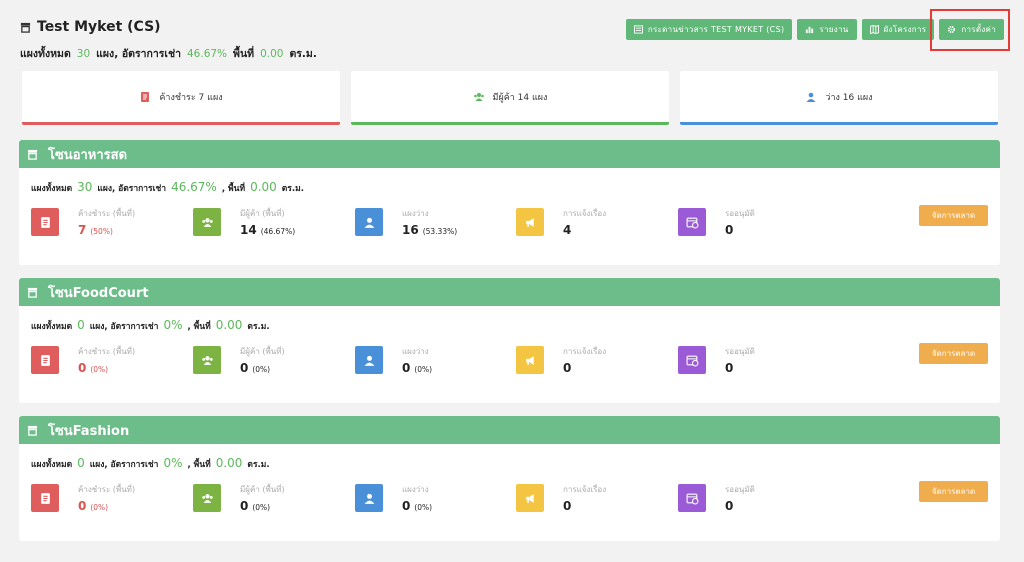  What do you see at coordinates (248, 230) in the screenshot?
I see `occupied-count: 14` at bounding box center [248, 230].